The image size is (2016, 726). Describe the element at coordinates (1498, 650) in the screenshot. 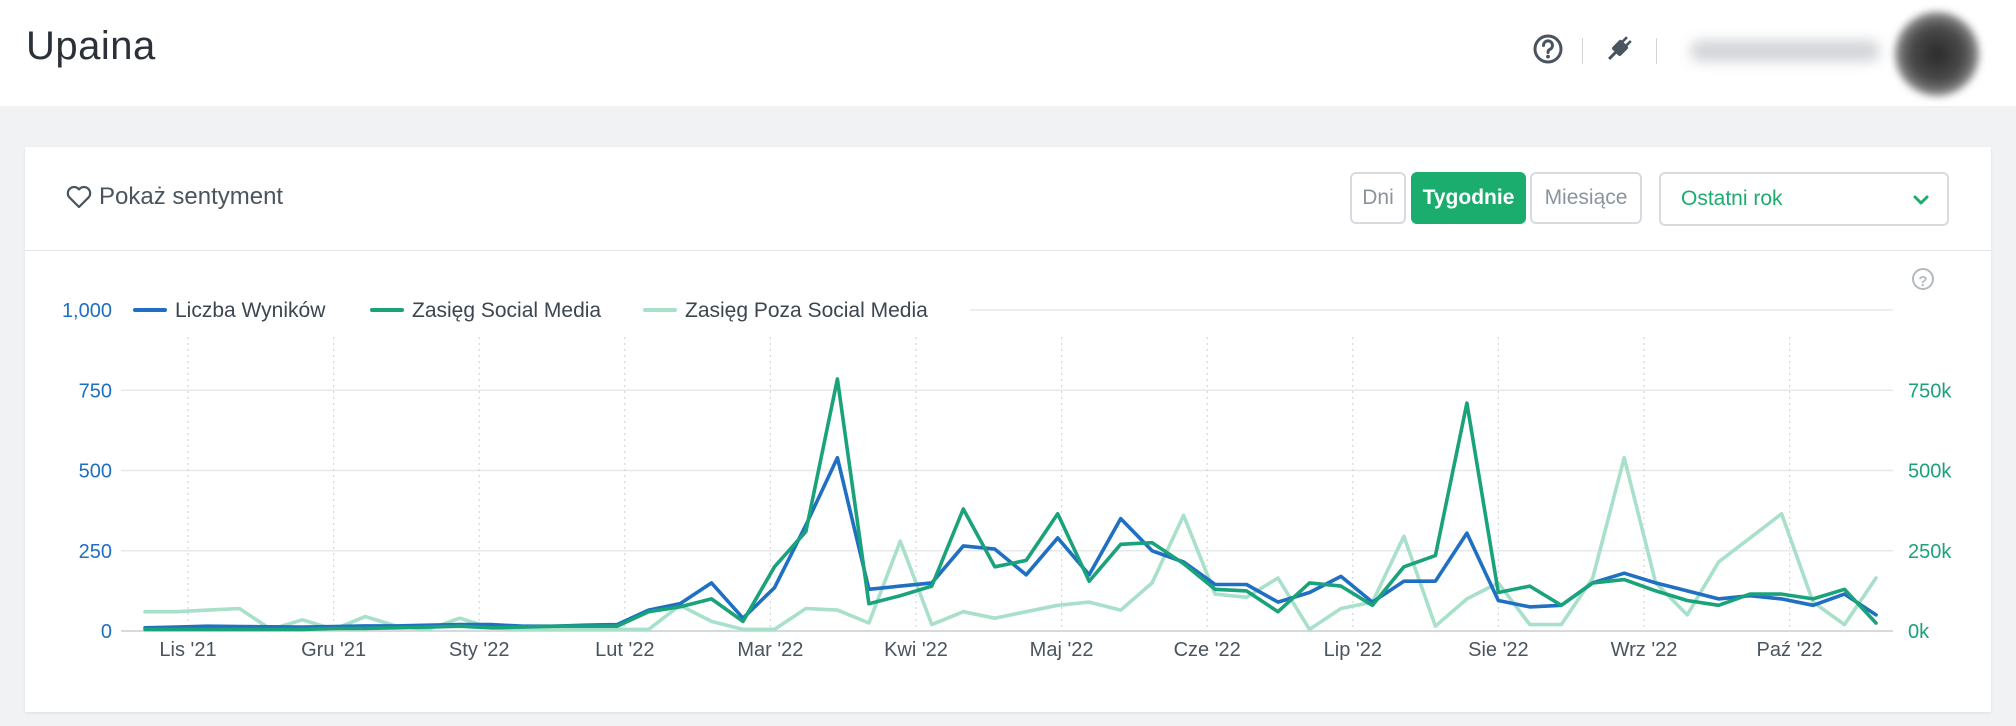

I see `x-tick-label: Sie '22` at that location.